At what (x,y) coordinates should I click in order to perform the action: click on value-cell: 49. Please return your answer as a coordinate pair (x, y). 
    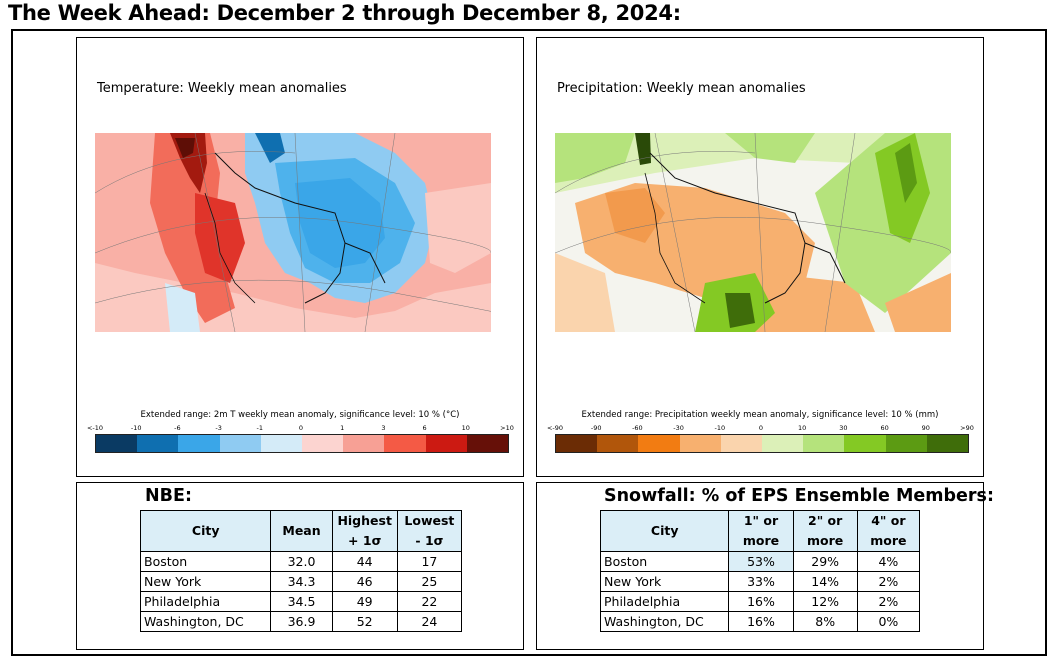
    Looking at the image, I should click on (364, 601).